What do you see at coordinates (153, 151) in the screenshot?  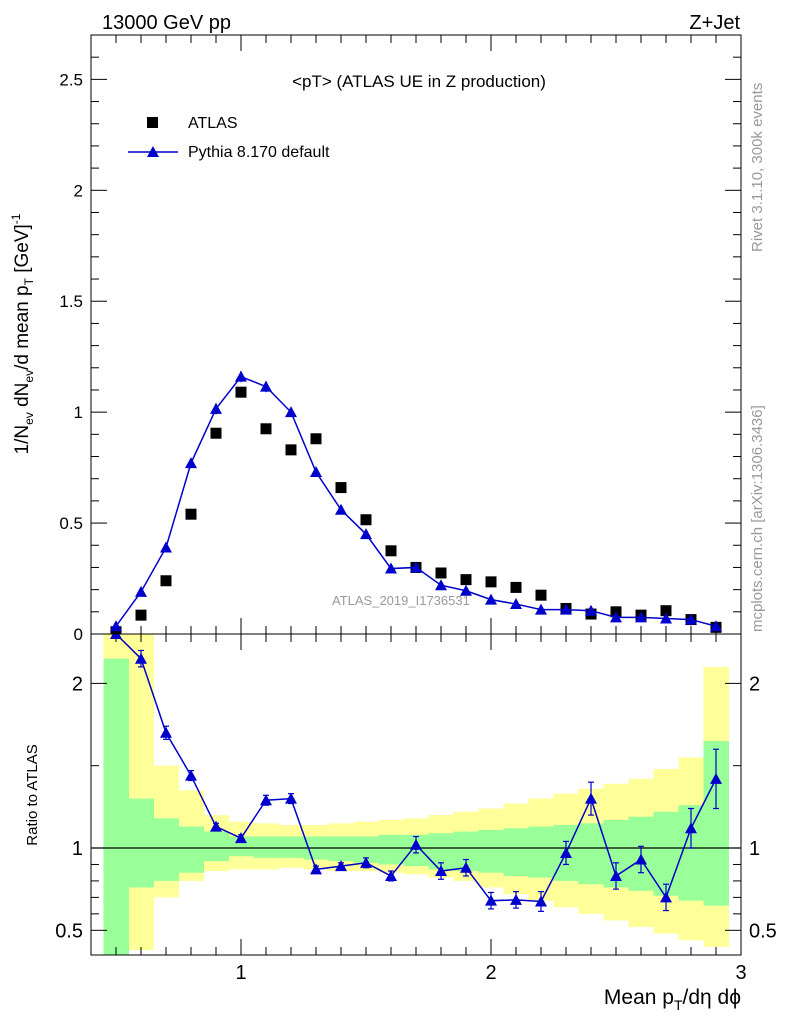 I see `legend-pythia-marker` at bounding box center [153, 151].